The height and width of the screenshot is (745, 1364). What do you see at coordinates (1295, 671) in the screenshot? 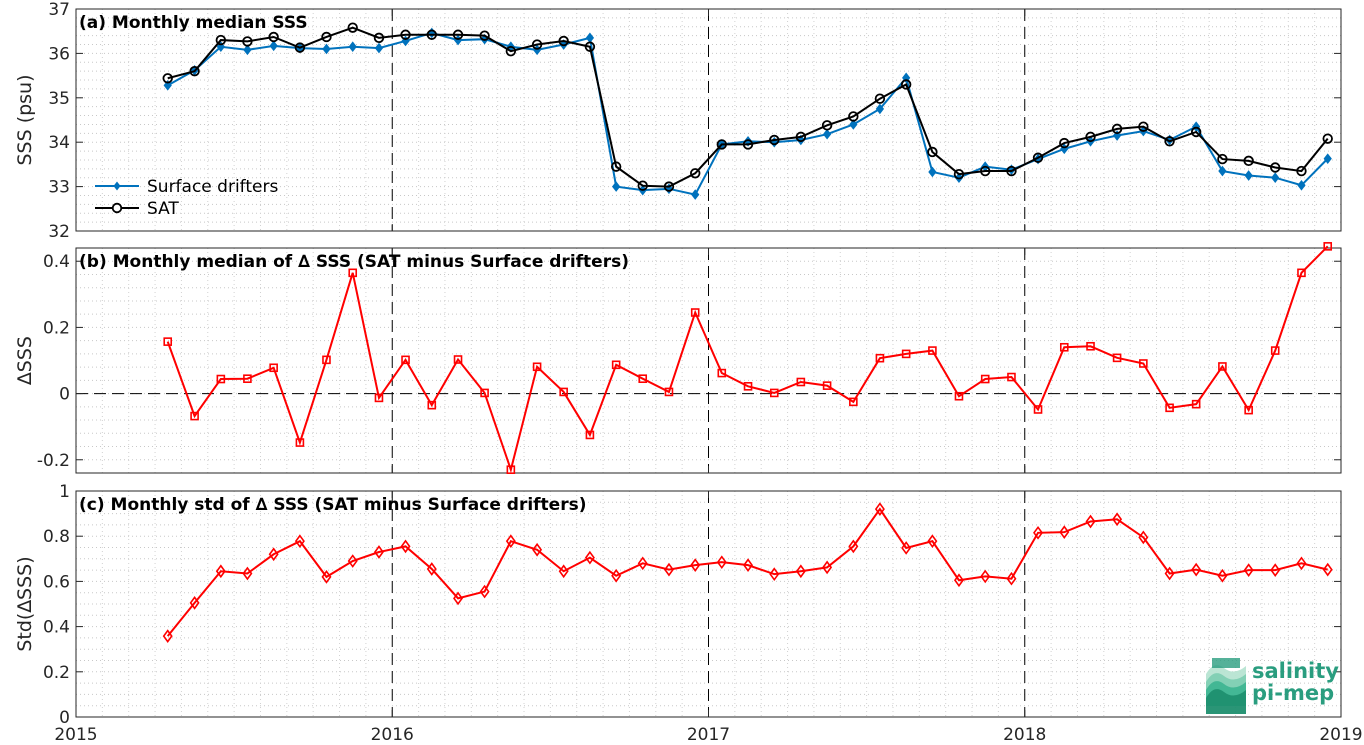
I see `logo-text-line1: salinity` at bounding box center [1295, 671].